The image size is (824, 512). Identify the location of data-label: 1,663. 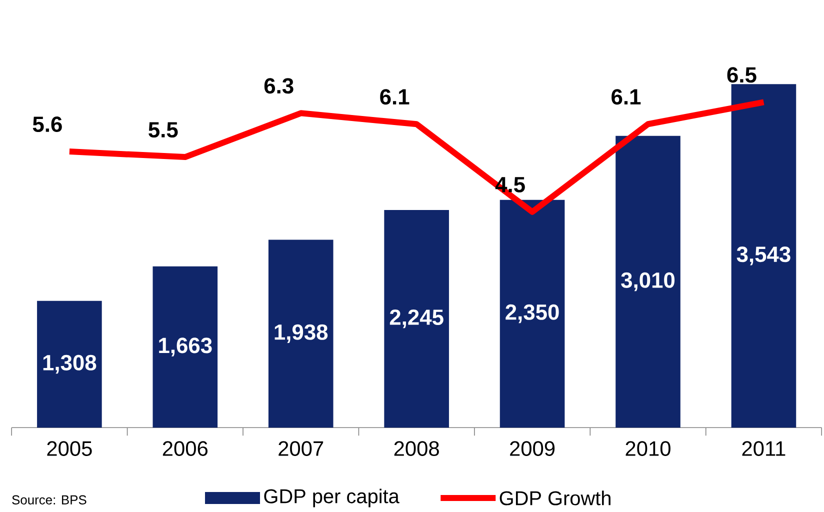
(185, 347).